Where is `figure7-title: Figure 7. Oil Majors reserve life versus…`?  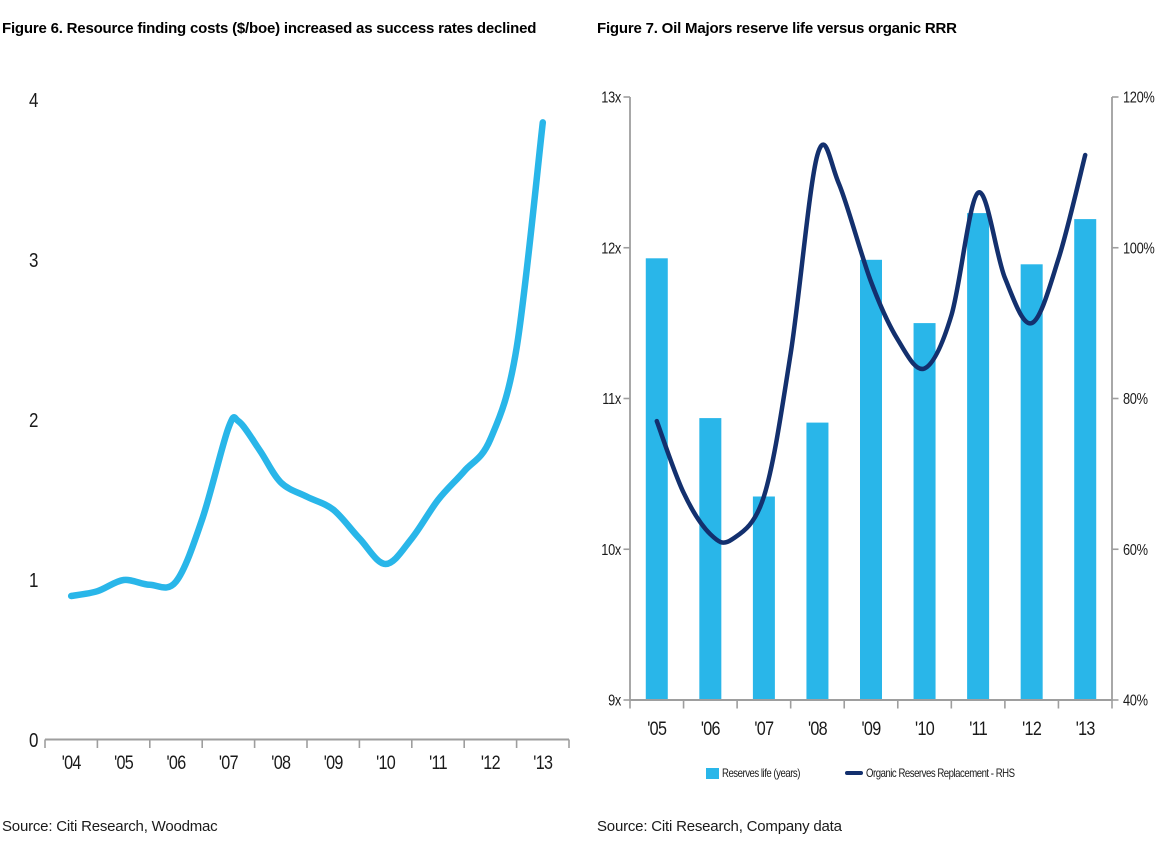
figure7-title: Figure 7. Oil Majors reserve life versus… is located at coordinates (777, 28).